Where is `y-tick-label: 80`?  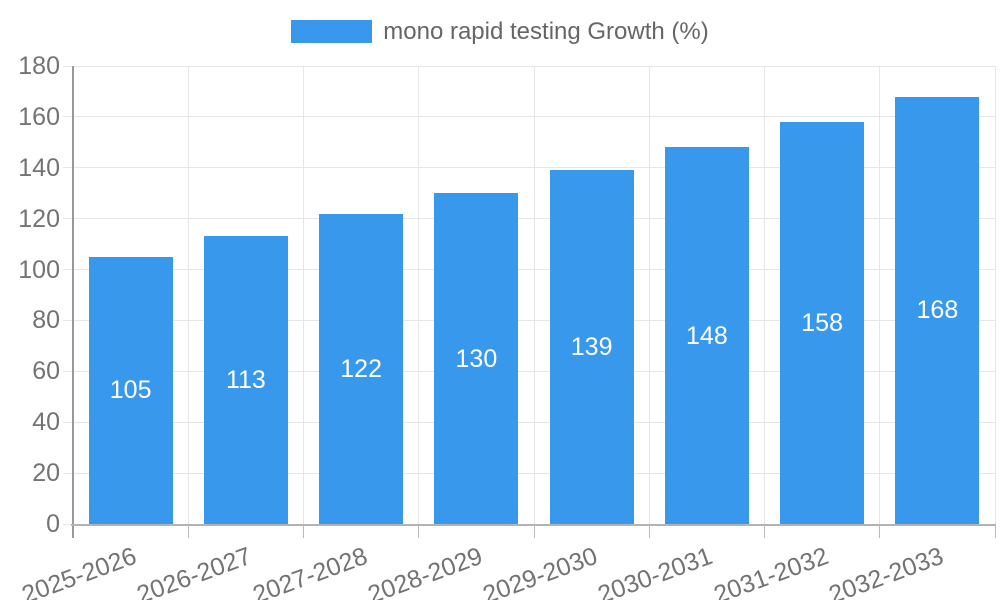
y-tick-label: 80 is located at coordinates (46, 320).